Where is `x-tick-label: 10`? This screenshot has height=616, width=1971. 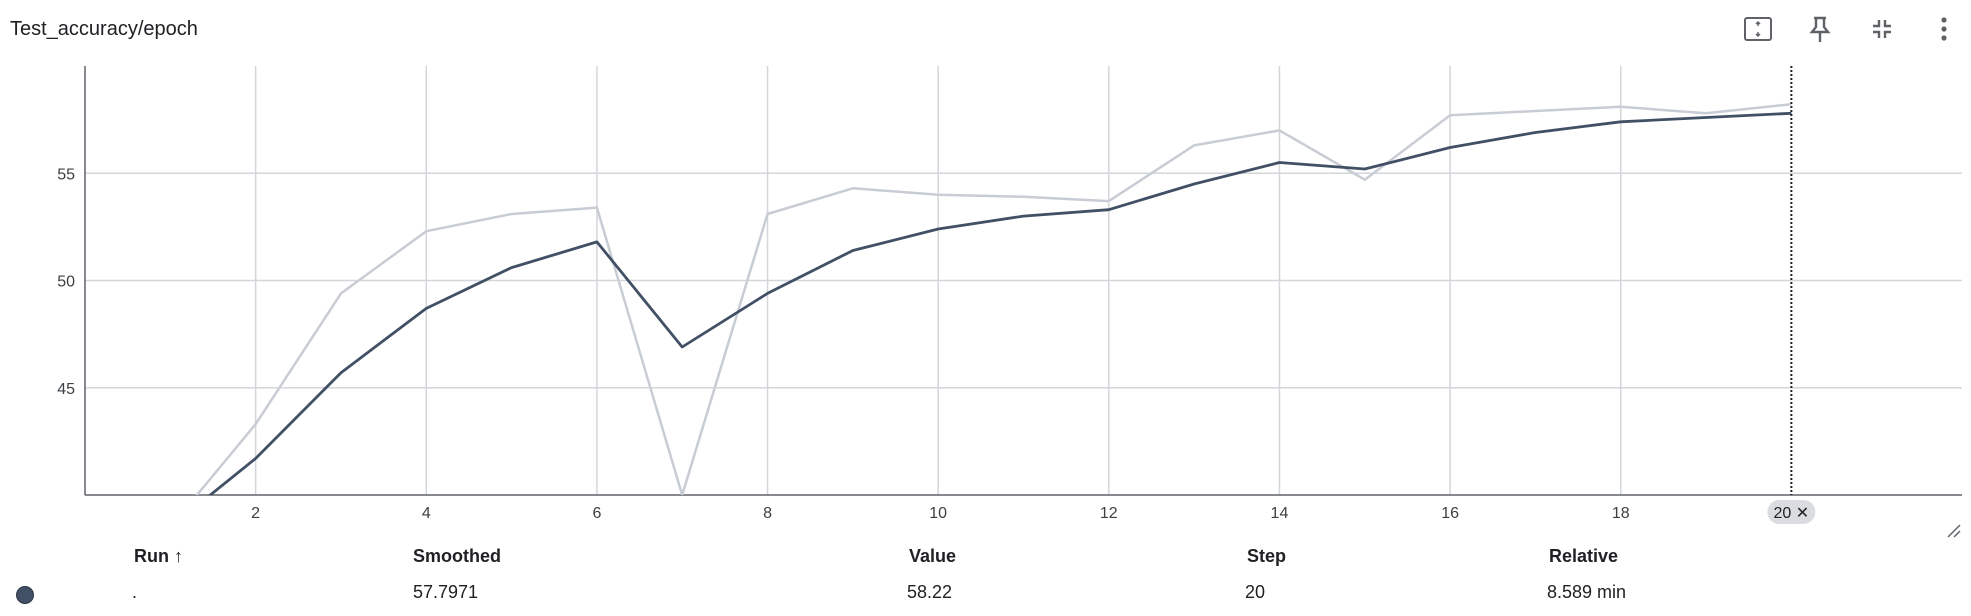 x-tick-label: 10 is located at coordinates (938, 513).